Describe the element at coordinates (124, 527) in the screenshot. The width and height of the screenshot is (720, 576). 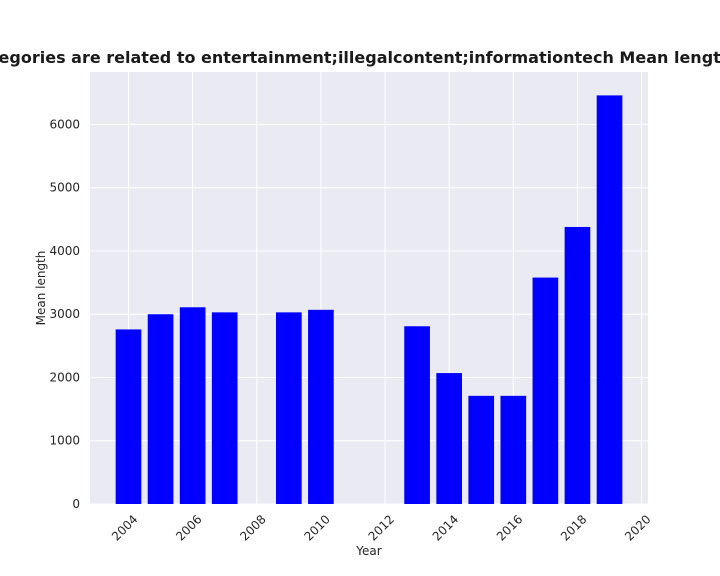
I see `x-tick-label-0: 2004` at that location.